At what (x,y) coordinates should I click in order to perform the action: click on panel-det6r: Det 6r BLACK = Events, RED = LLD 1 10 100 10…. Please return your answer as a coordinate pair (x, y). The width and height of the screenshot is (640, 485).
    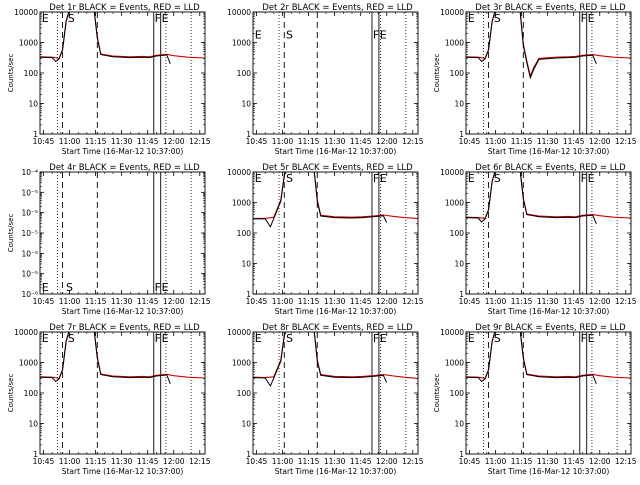
    Looking at the image, I should click on (538, 239).